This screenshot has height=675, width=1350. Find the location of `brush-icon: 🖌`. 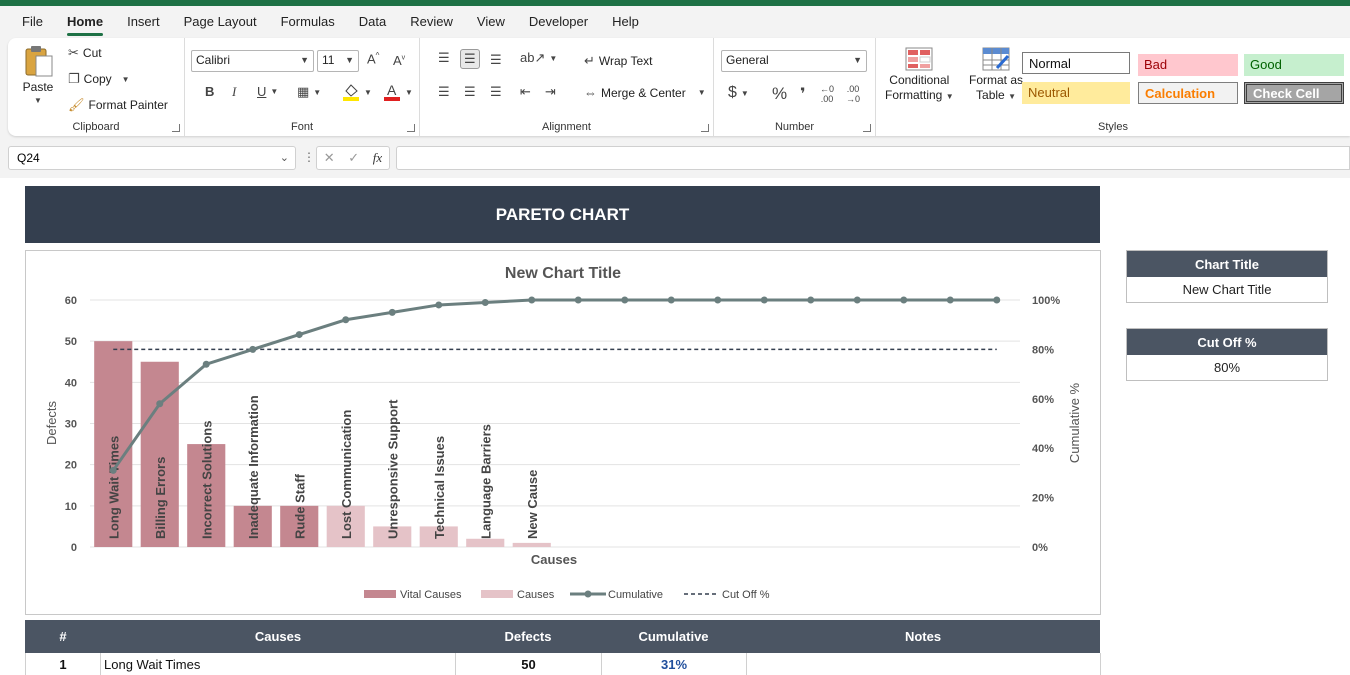

brush-icon: 🖌 is located at coordinates (76, 104).